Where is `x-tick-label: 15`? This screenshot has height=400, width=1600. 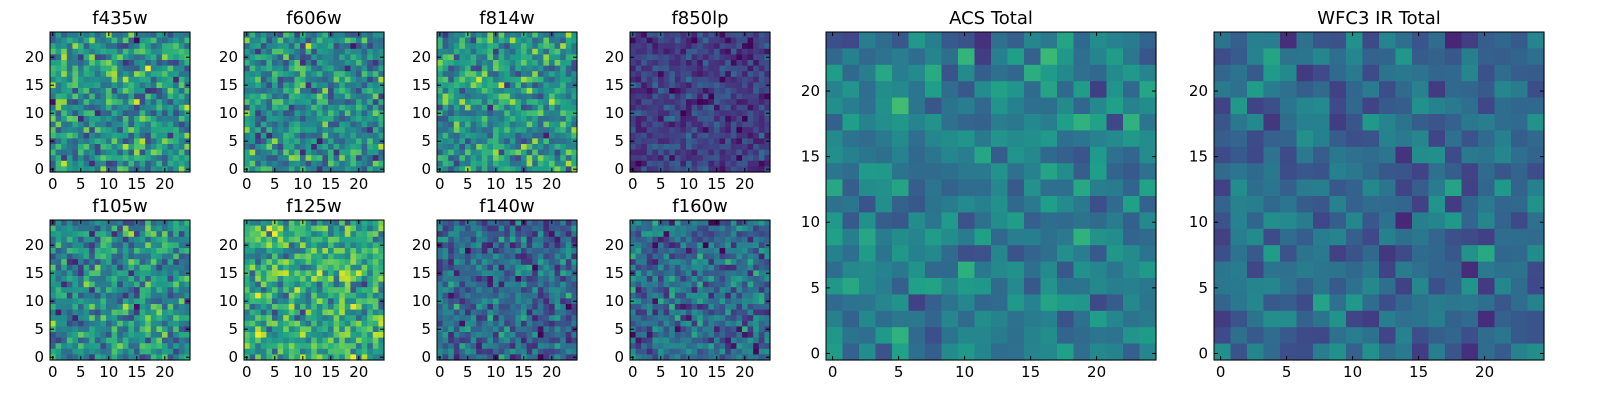 x-tick-label: 15 is located at coordinates (136, 184).